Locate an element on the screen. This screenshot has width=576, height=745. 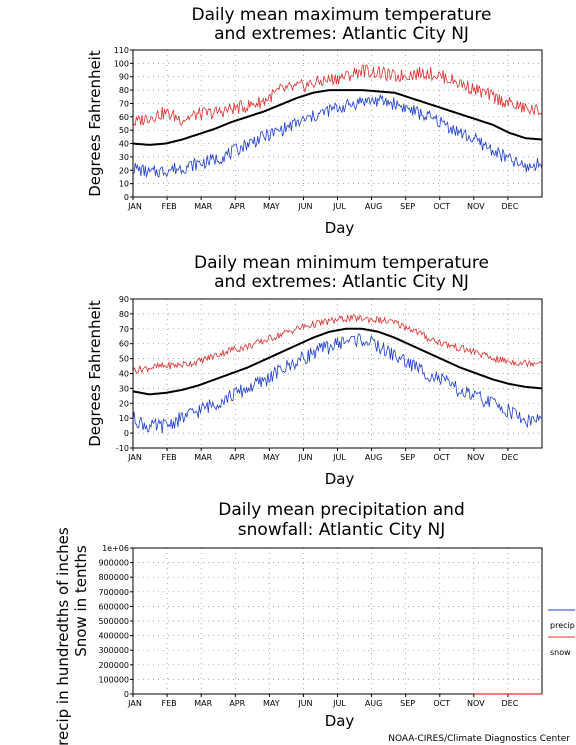
y-tick-label: 300000 is located at coordinates (113, 650).